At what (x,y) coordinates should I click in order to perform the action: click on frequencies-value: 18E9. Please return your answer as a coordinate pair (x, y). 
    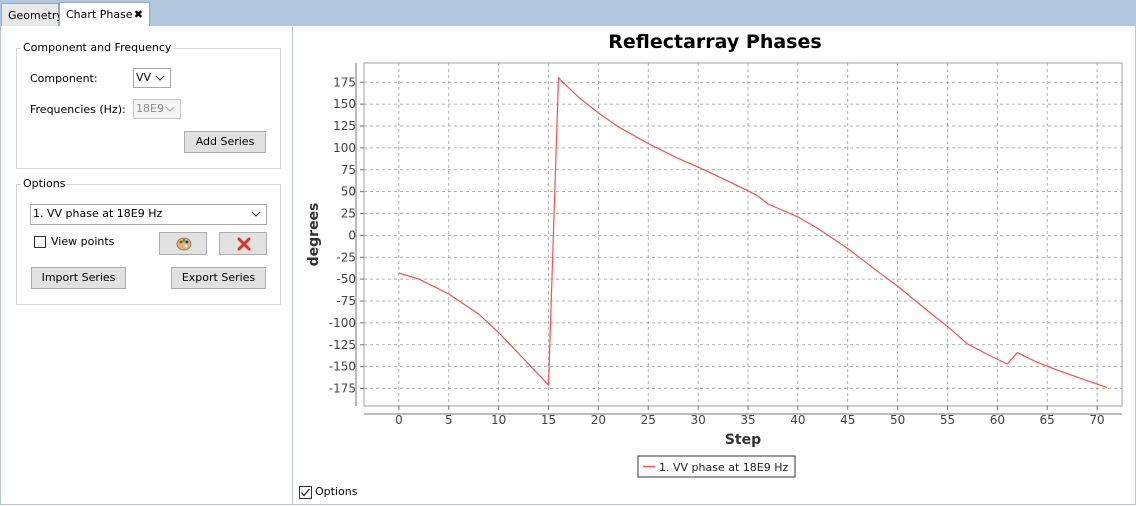
    Looking at the image, I should click on (150, 108).